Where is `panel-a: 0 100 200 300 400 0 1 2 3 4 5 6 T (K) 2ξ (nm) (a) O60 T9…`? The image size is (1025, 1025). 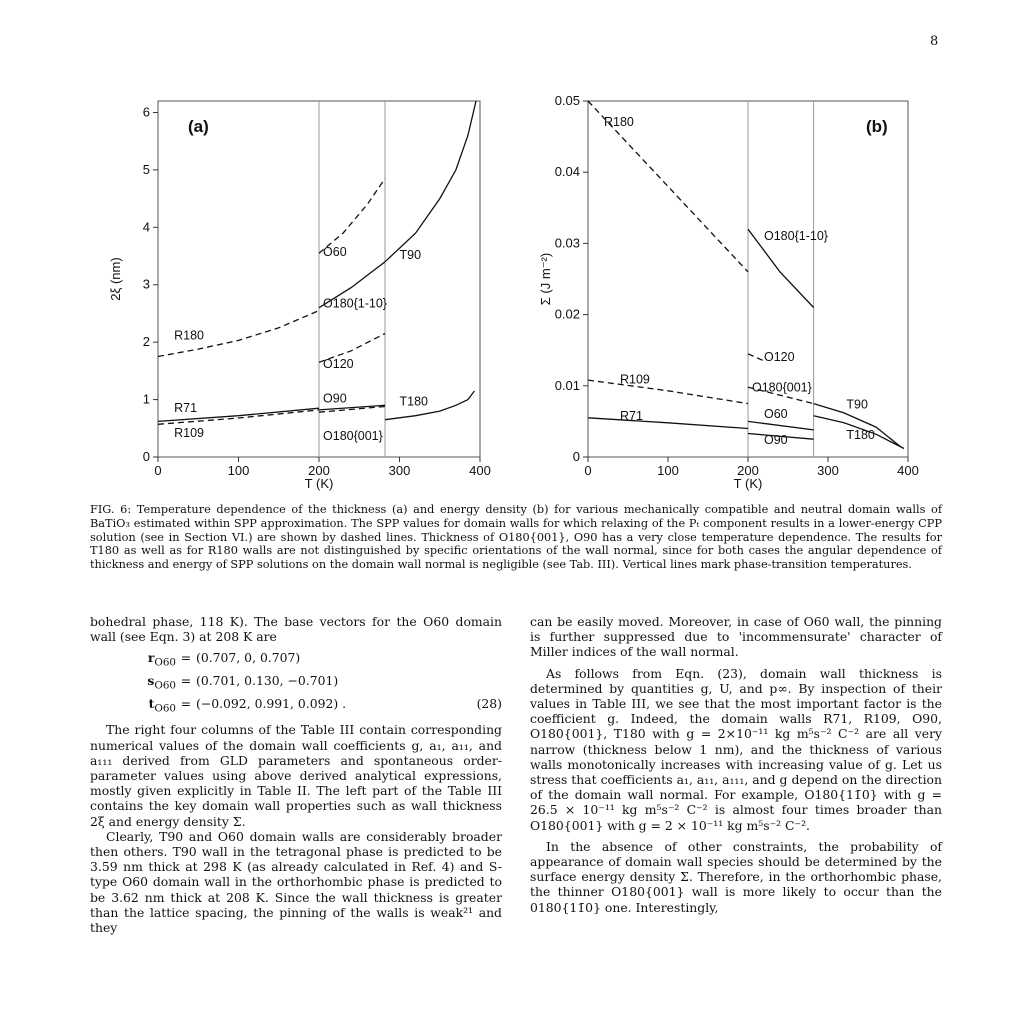 panel-a: 0 100 200 300 400 0 1 2 3 4 5 6 T (K) 2ξ (nm) (a) O60 T9… is located at coordinates (299, 295).